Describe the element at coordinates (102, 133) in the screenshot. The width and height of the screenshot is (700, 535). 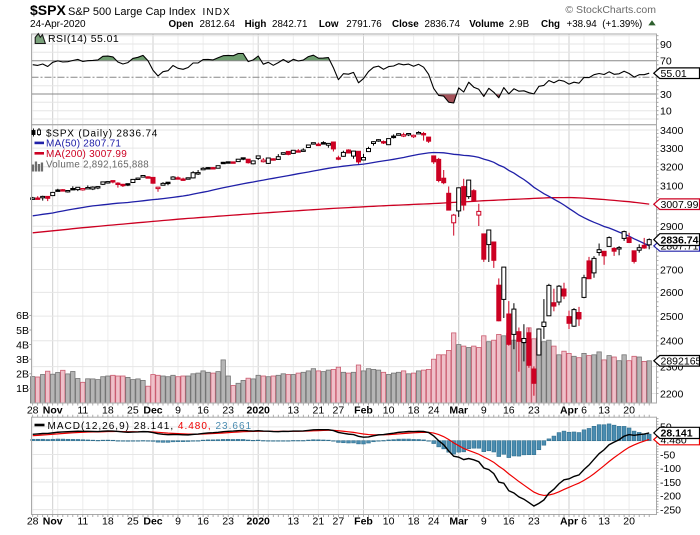
I see `svg-text: $SPX (Daily) 2836.74` at that location.